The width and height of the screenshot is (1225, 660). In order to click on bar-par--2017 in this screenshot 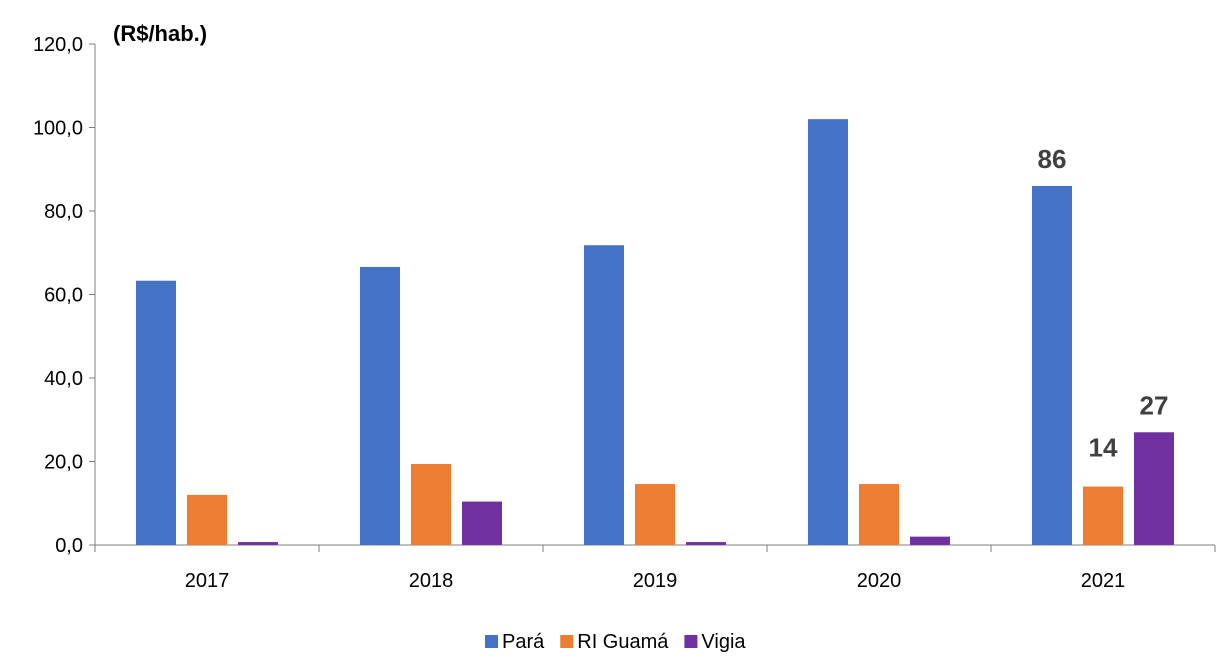, I will do `click(156, 412)`.